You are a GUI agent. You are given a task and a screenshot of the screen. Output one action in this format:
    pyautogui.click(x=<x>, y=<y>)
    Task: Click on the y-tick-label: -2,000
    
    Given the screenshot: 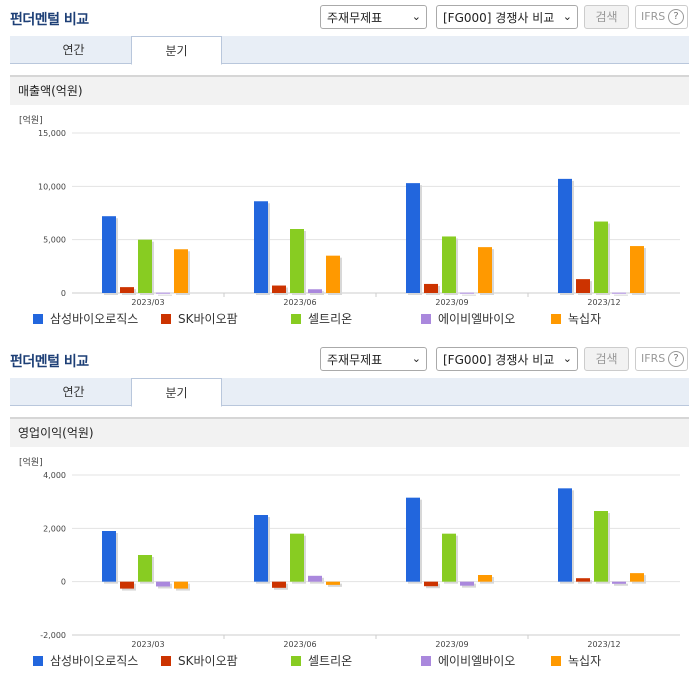 What is the action you would take?
    pyautogui.click(x=53, y=635)
    